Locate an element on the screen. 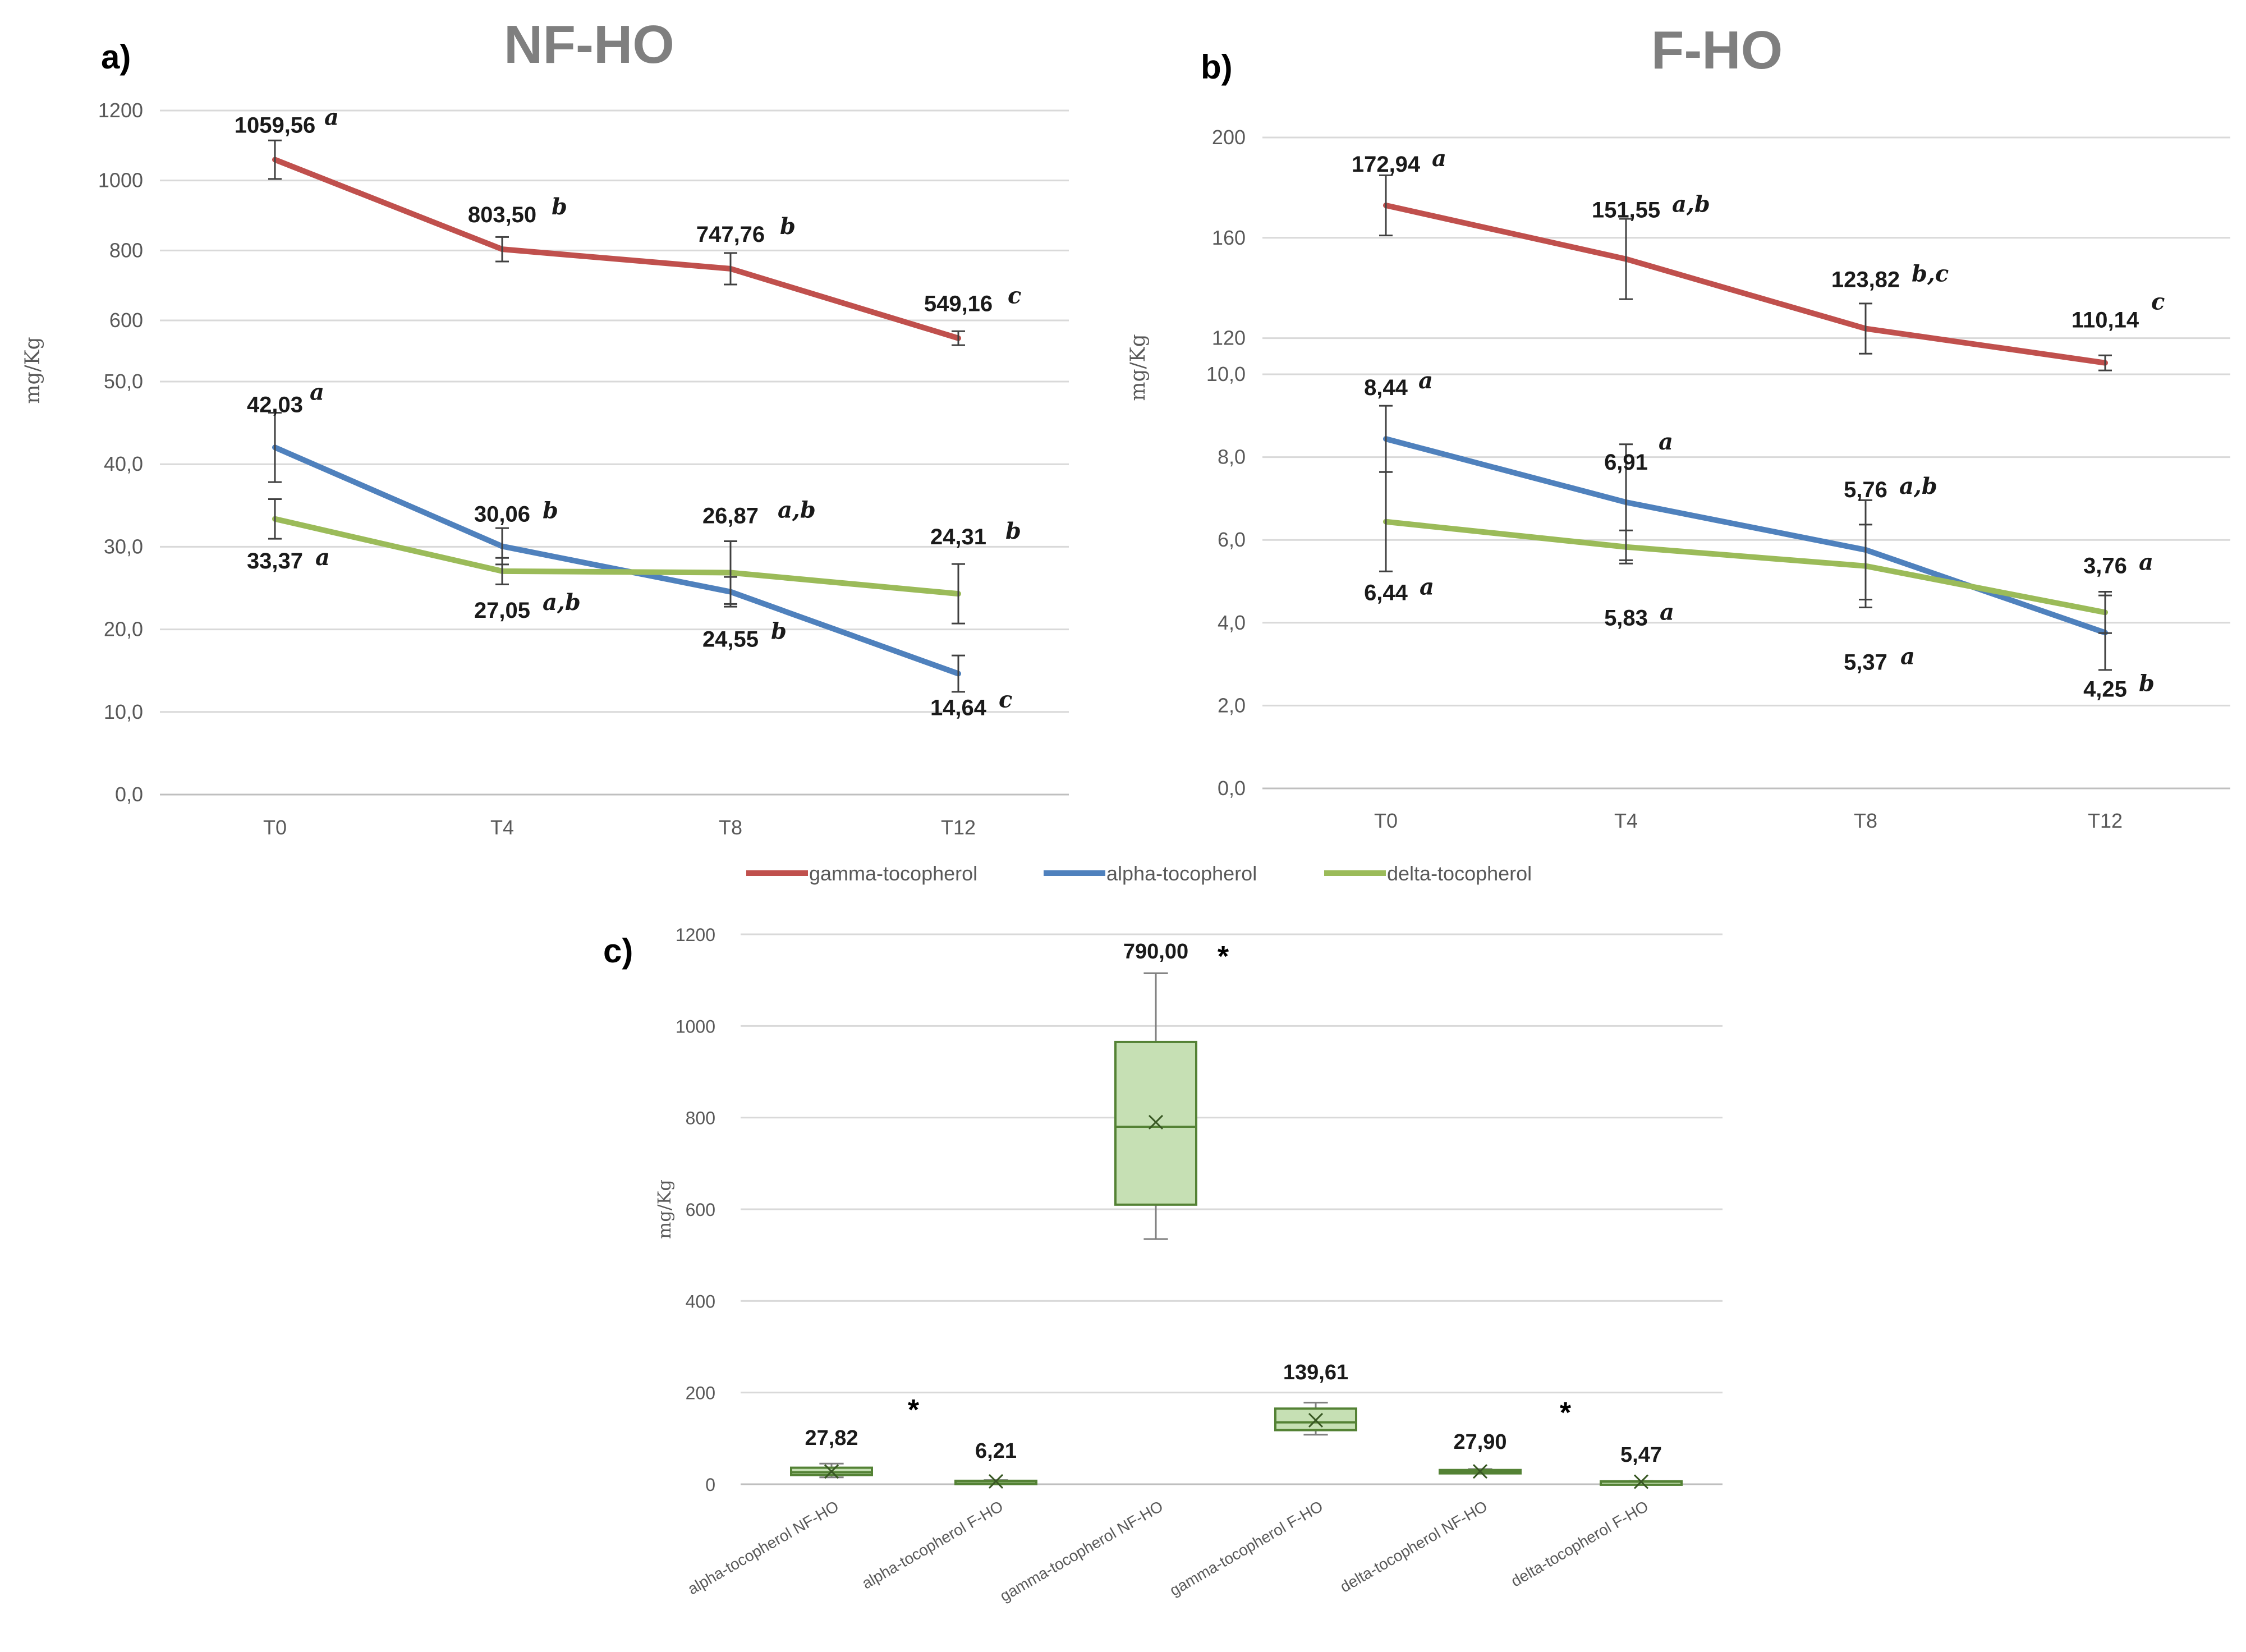 The image size is (2246, 1652). upper-y-tick-label: 200 is located at coordinates (1229, 137).